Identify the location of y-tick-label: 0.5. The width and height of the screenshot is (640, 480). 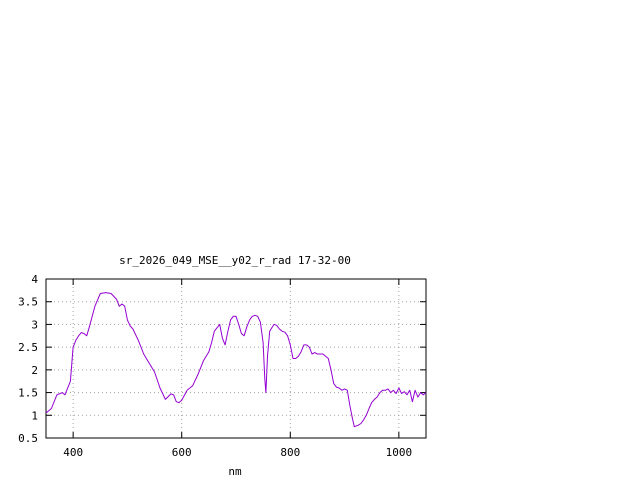
(28, 438).